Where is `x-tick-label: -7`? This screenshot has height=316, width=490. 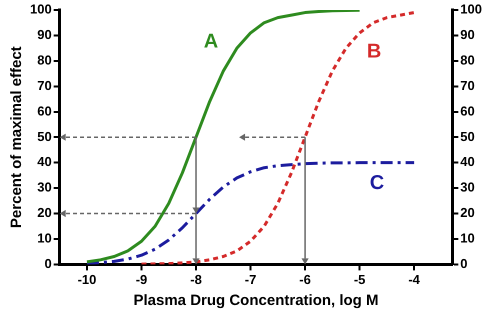
x-tick-label: -7 is located at coordinates (250, 279).